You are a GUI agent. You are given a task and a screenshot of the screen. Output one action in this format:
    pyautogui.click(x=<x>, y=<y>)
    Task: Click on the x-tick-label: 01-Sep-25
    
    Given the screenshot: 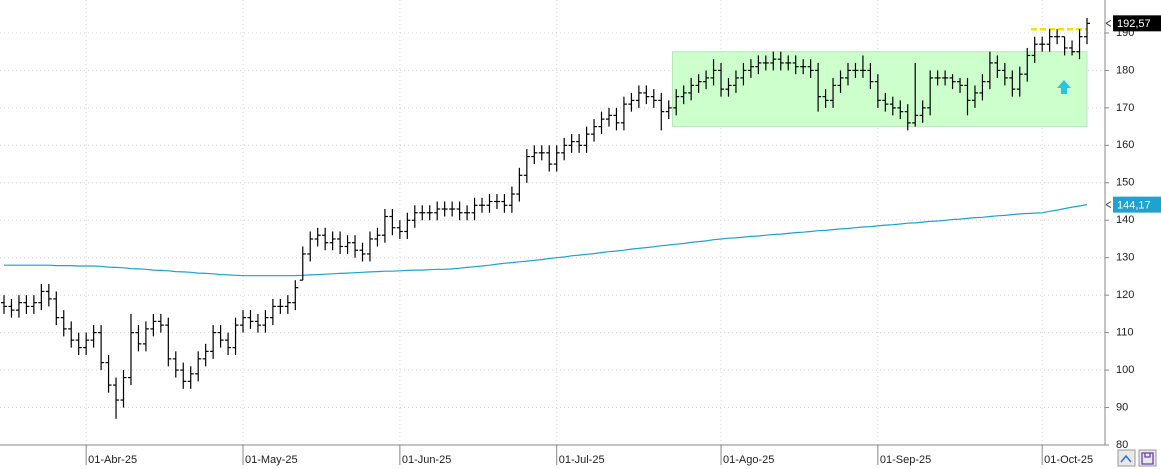 What is the action you would take?
    pyautogui.click(x=905, y=460)
    